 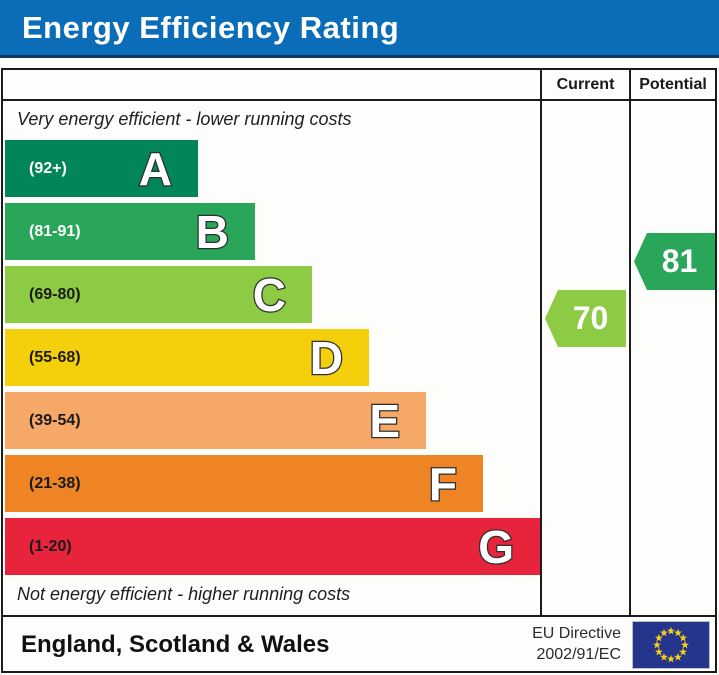 I want to click on band-letter: D, so click(x=327, y=357).